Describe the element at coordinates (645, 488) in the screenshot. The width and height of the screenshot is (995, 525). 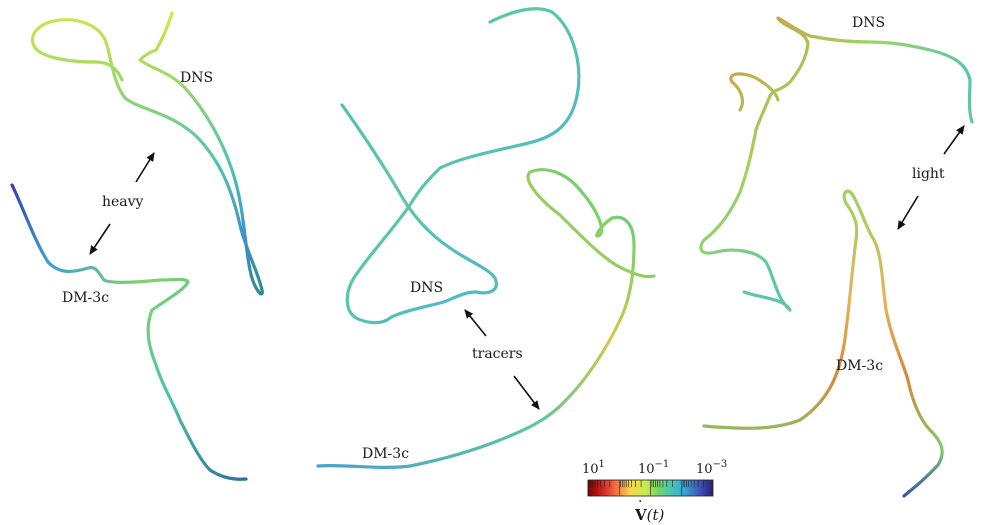
I see `colorbar-minor-ticks` at that location.